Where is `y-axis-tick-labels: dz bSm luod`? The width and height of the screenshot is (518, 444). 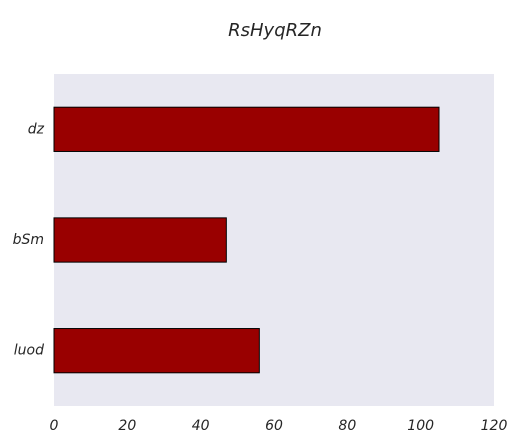
y-axis-tick-labels: dz bSm luod is located at coordinates (29, 239).